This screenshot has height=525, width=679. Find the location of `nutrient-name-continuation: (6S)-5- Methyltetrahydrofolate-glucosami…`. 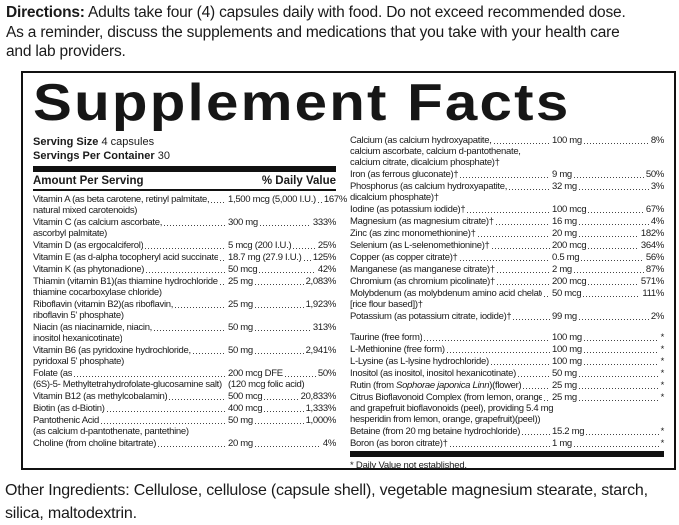

nutrient-name-continuation: (6S)-5- Methyltetrahydrofolate-glucosami… is located at coordinates (184, 384).